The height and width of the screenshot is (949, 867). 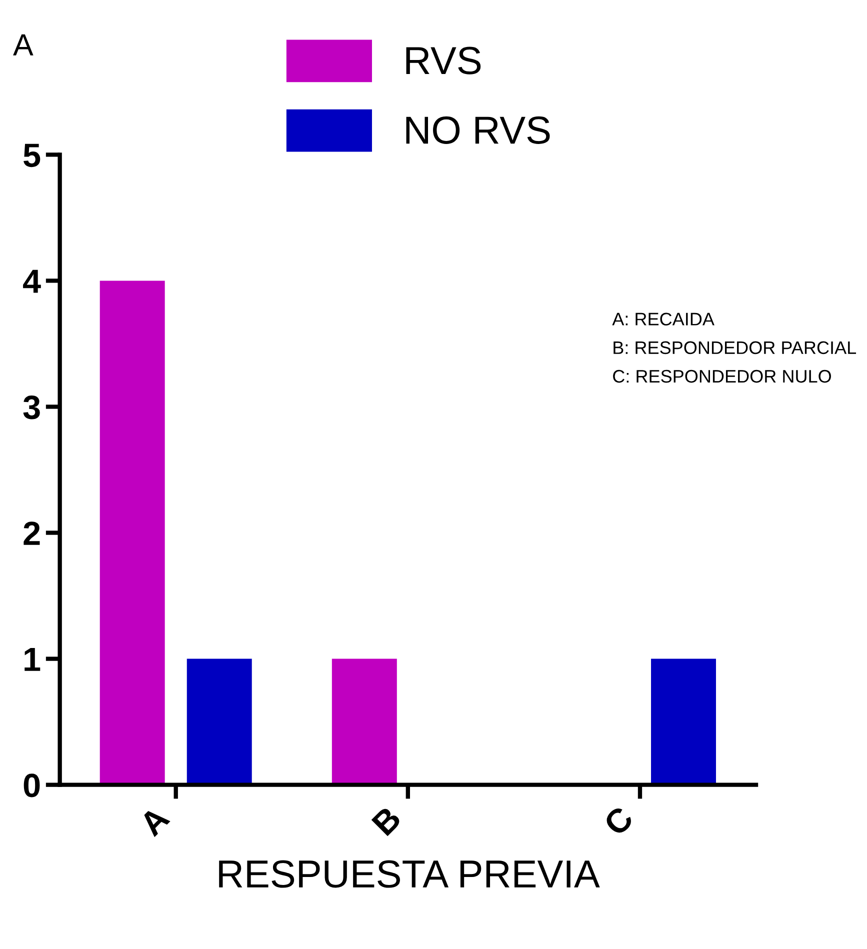 What do you see at coordinates (32, 533) in the screenshot?
I see `y-tick-label: 2` at bounding box center [32, 533].